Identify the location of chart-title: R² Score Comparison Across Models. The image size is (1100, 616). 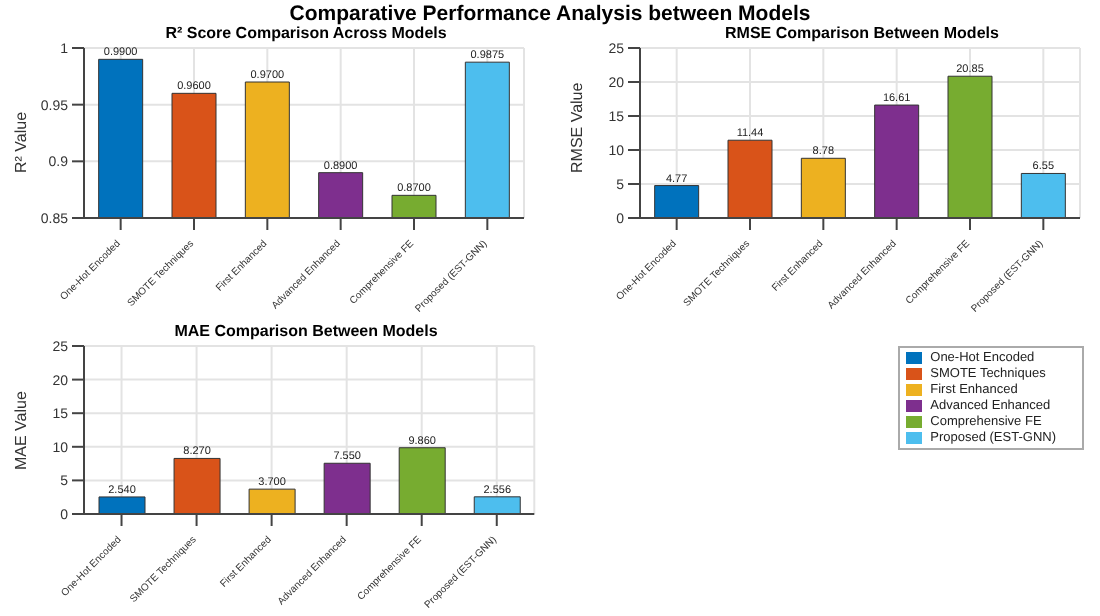
(306, 33).